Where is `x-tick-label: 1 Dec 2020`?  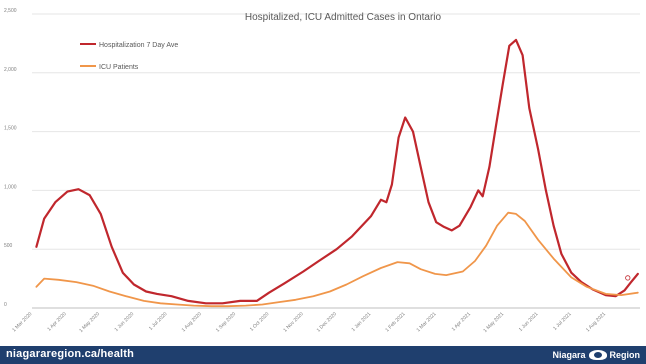 x-tick-label: 1 Dec 2020 is located at coordinates (327, 322).